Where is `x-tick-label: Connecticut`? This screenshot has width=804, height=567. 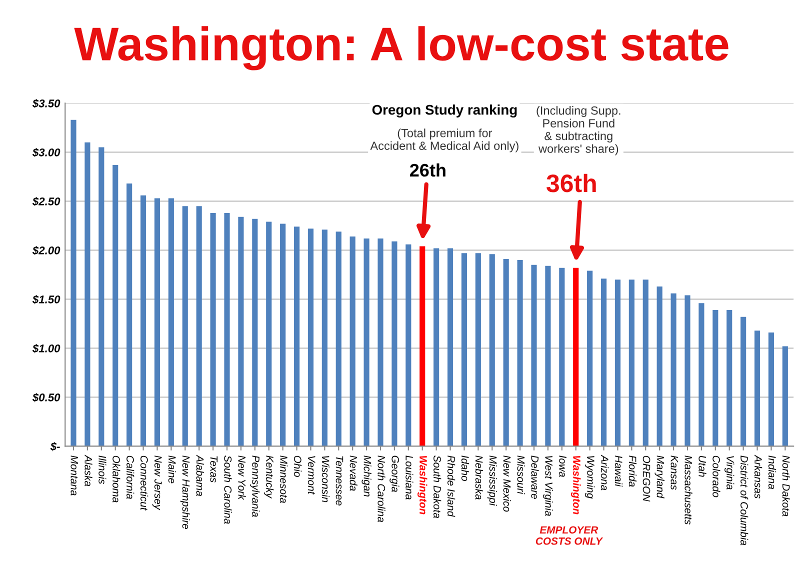 x-tick-label: Connecticut is located at coordinates (144, 483).